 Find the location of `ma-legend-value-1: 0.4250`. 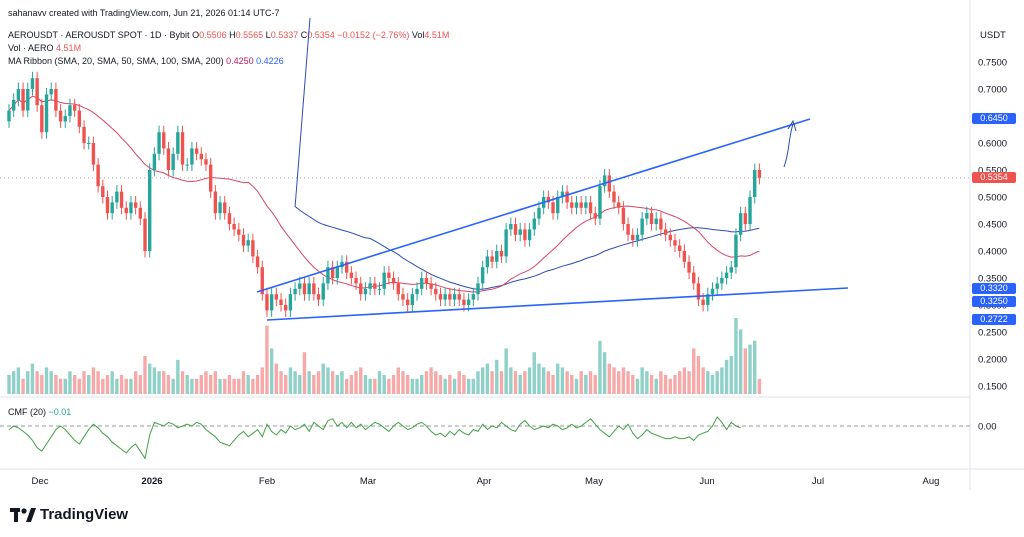

ma-legend-value-1: 0.4250 is located at coordinates (240, 61).